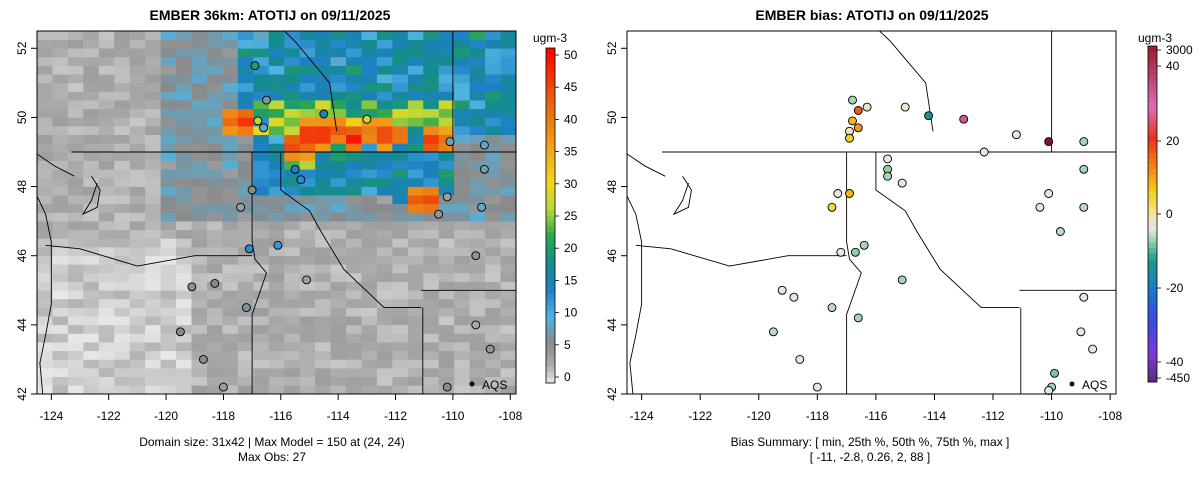 This screenshot has height=479, width=1200. I want to click on oregon-washington-border, so click(741, 255).